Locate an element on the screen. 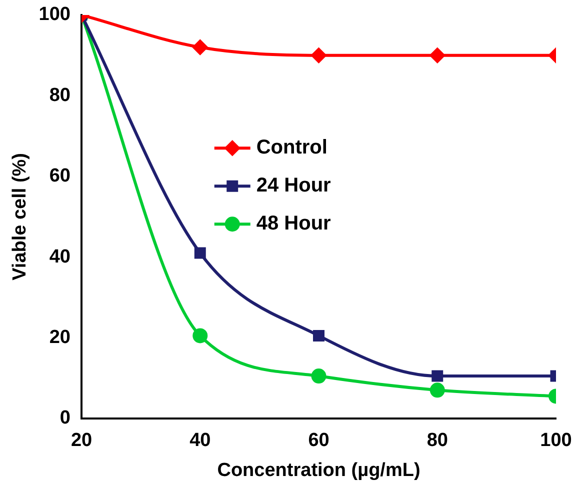 This screenshot has height=486, width=576. y-tick-label: 20 is located at coordinates (59, 337).